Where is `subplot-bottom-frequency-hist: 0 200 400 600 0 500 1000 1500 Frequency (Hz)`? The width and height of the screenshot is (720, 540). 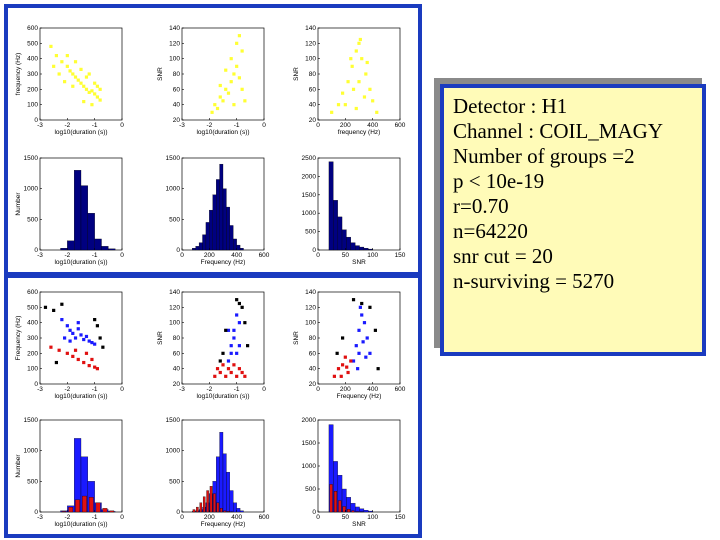 subplot-bottom-frequency-hist: 0 200 400 600 0 500 1000 1500 Frequency (Hz) is located at coordinates (218, 472).